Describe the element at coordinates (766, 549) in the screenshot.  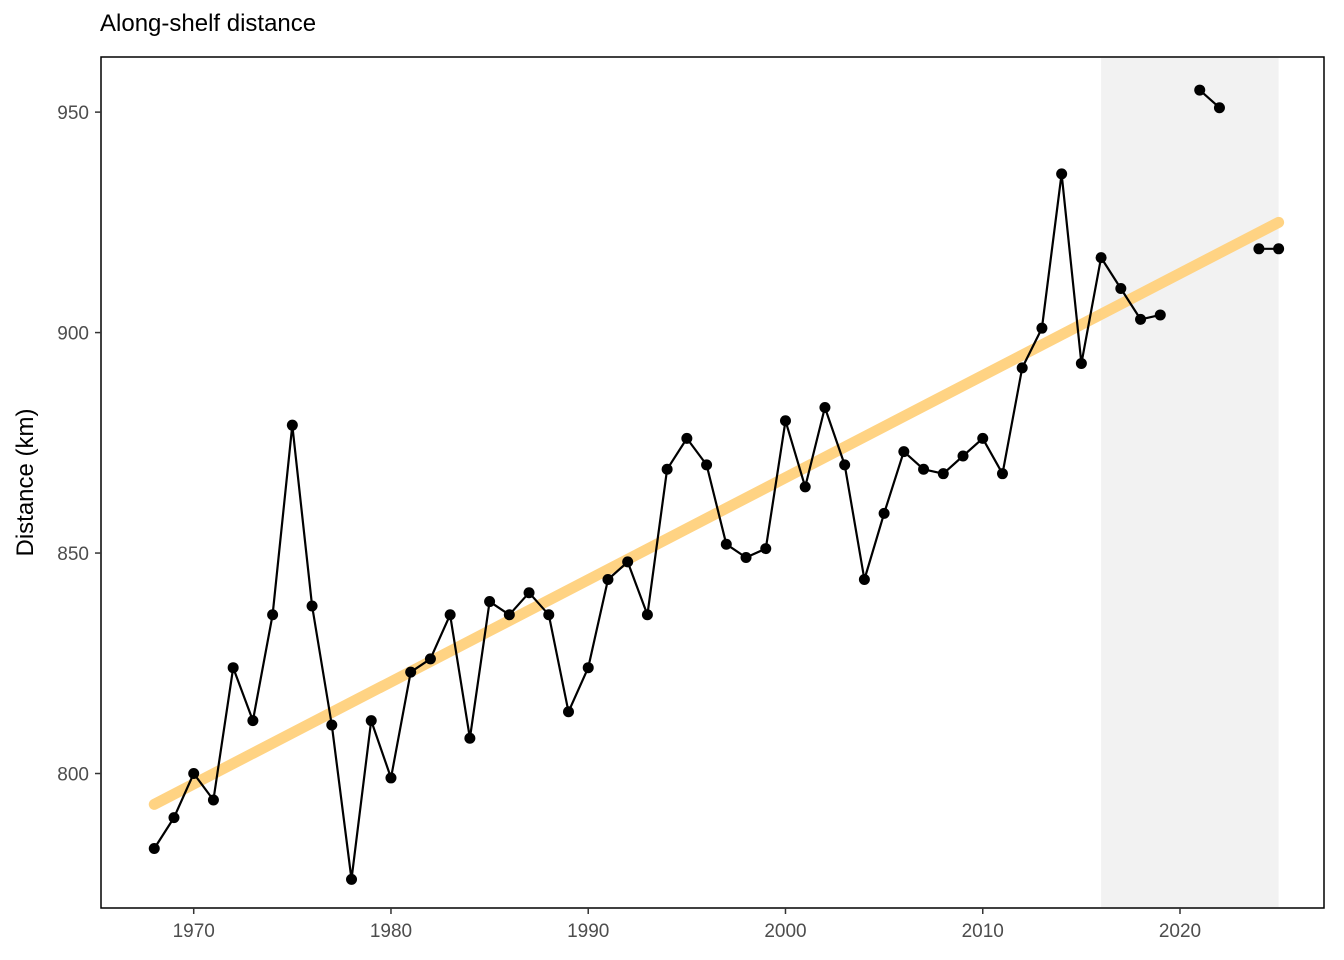
I see `data-point-1999` at that location.